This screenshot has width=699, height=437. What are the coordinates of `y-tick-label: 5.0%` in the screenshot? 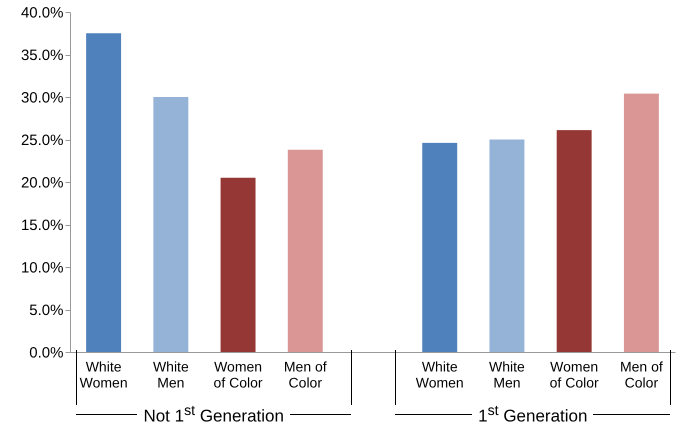 It's located at (46, 310).